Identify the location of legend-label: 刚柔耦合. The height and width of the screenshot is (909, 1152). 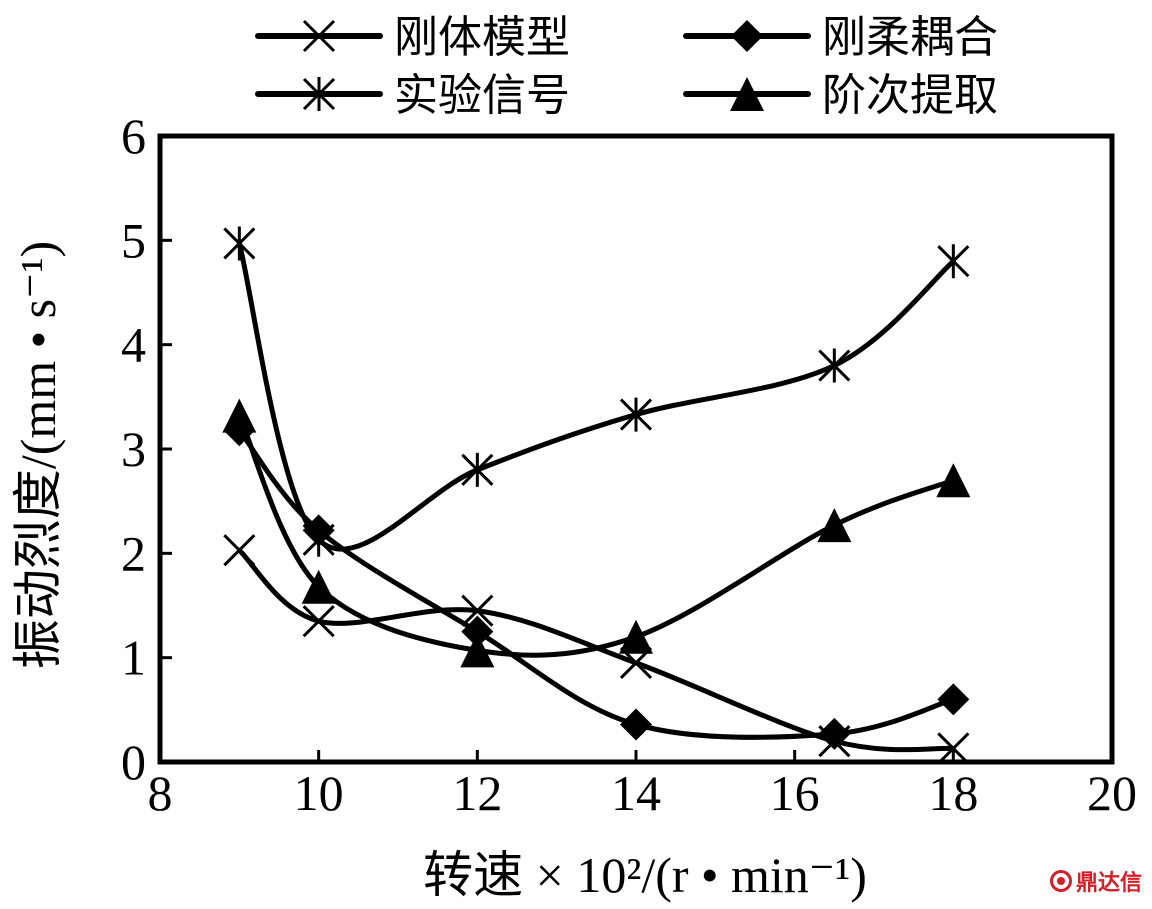
(910, 37).